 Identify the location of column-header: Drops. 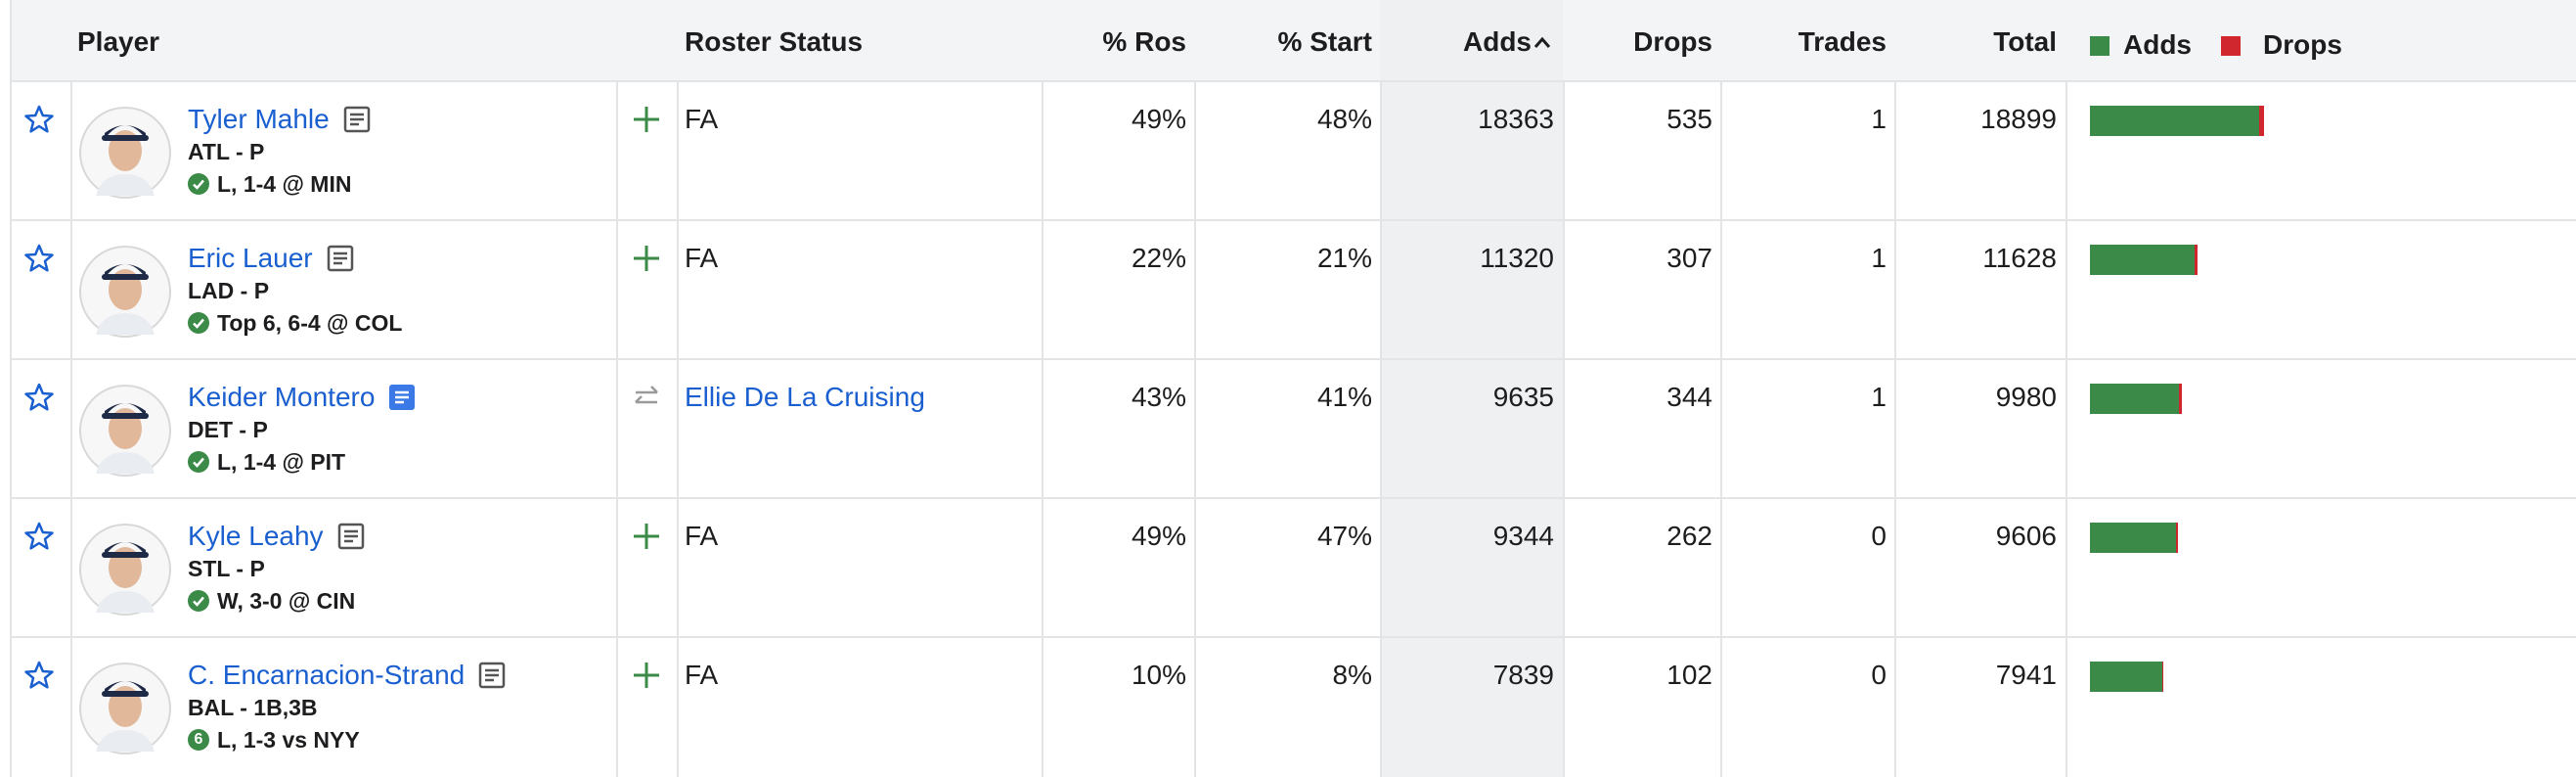
(1672, 41).